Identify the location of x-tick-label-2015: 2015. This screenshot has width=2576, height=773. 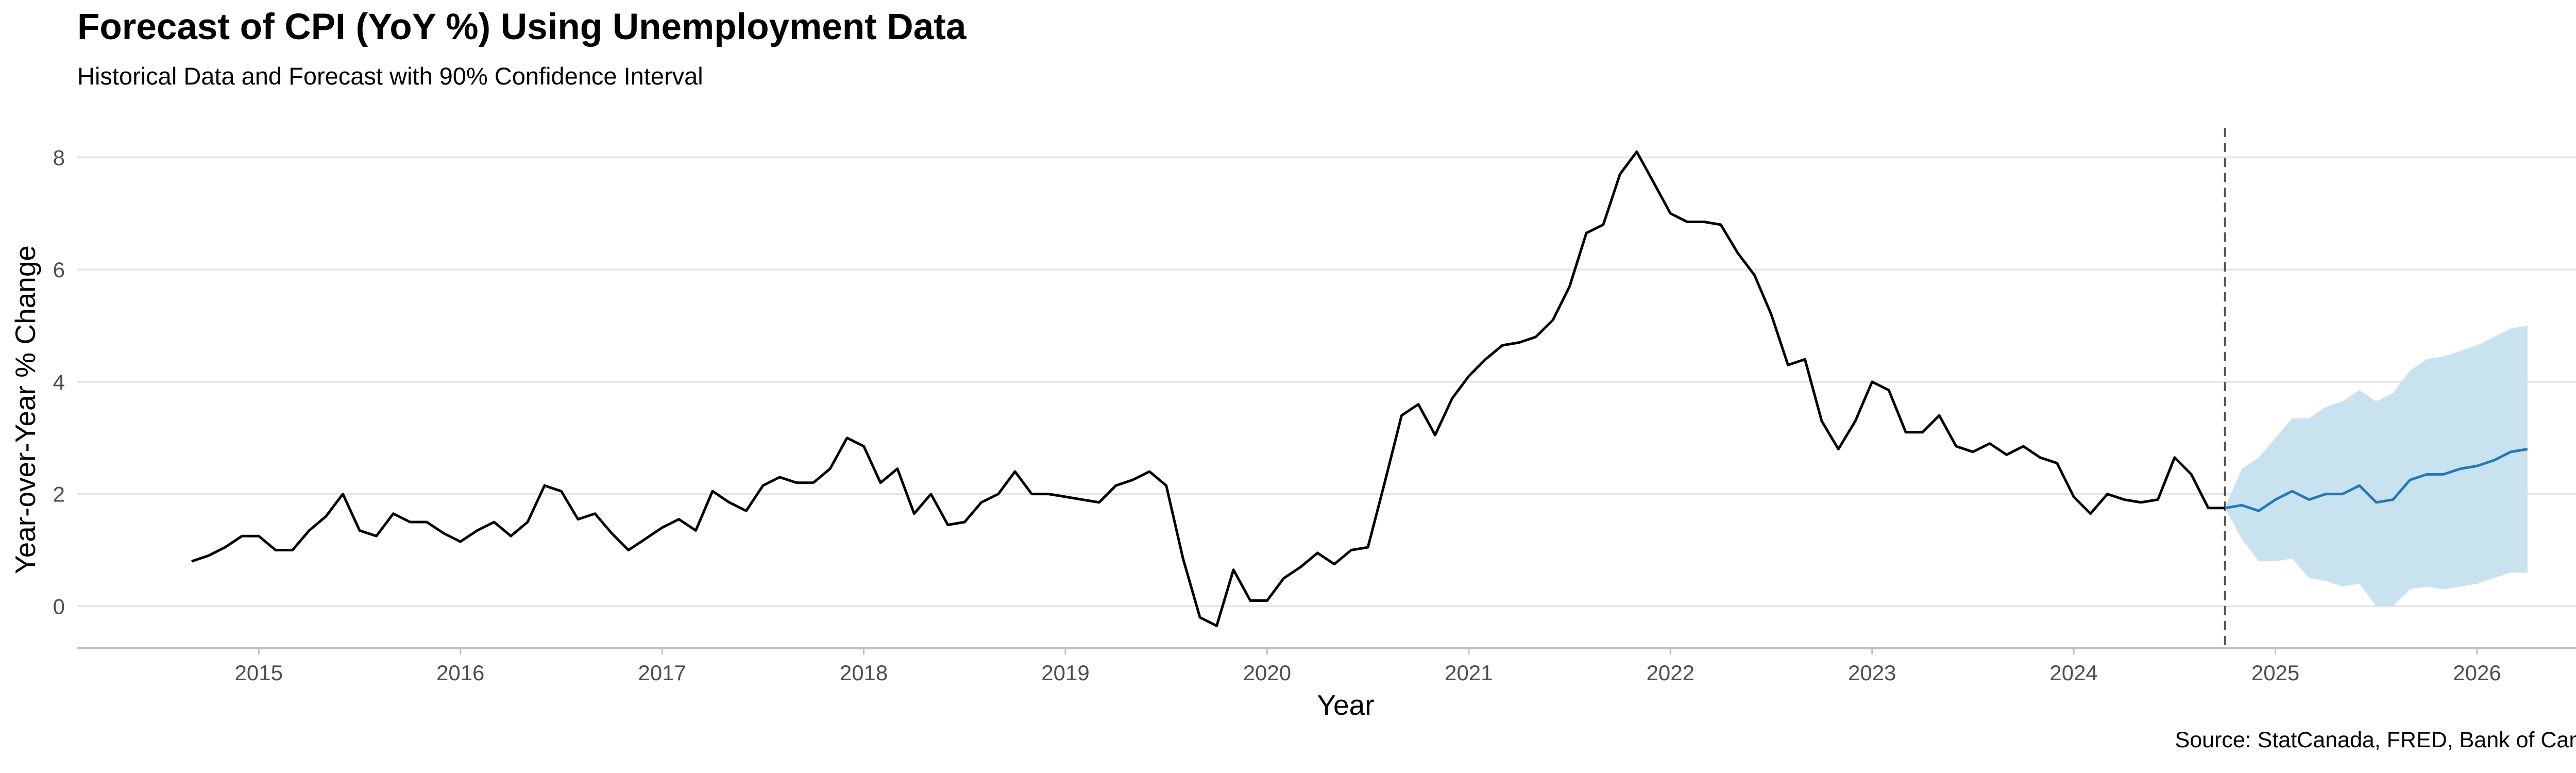
(259, 673).